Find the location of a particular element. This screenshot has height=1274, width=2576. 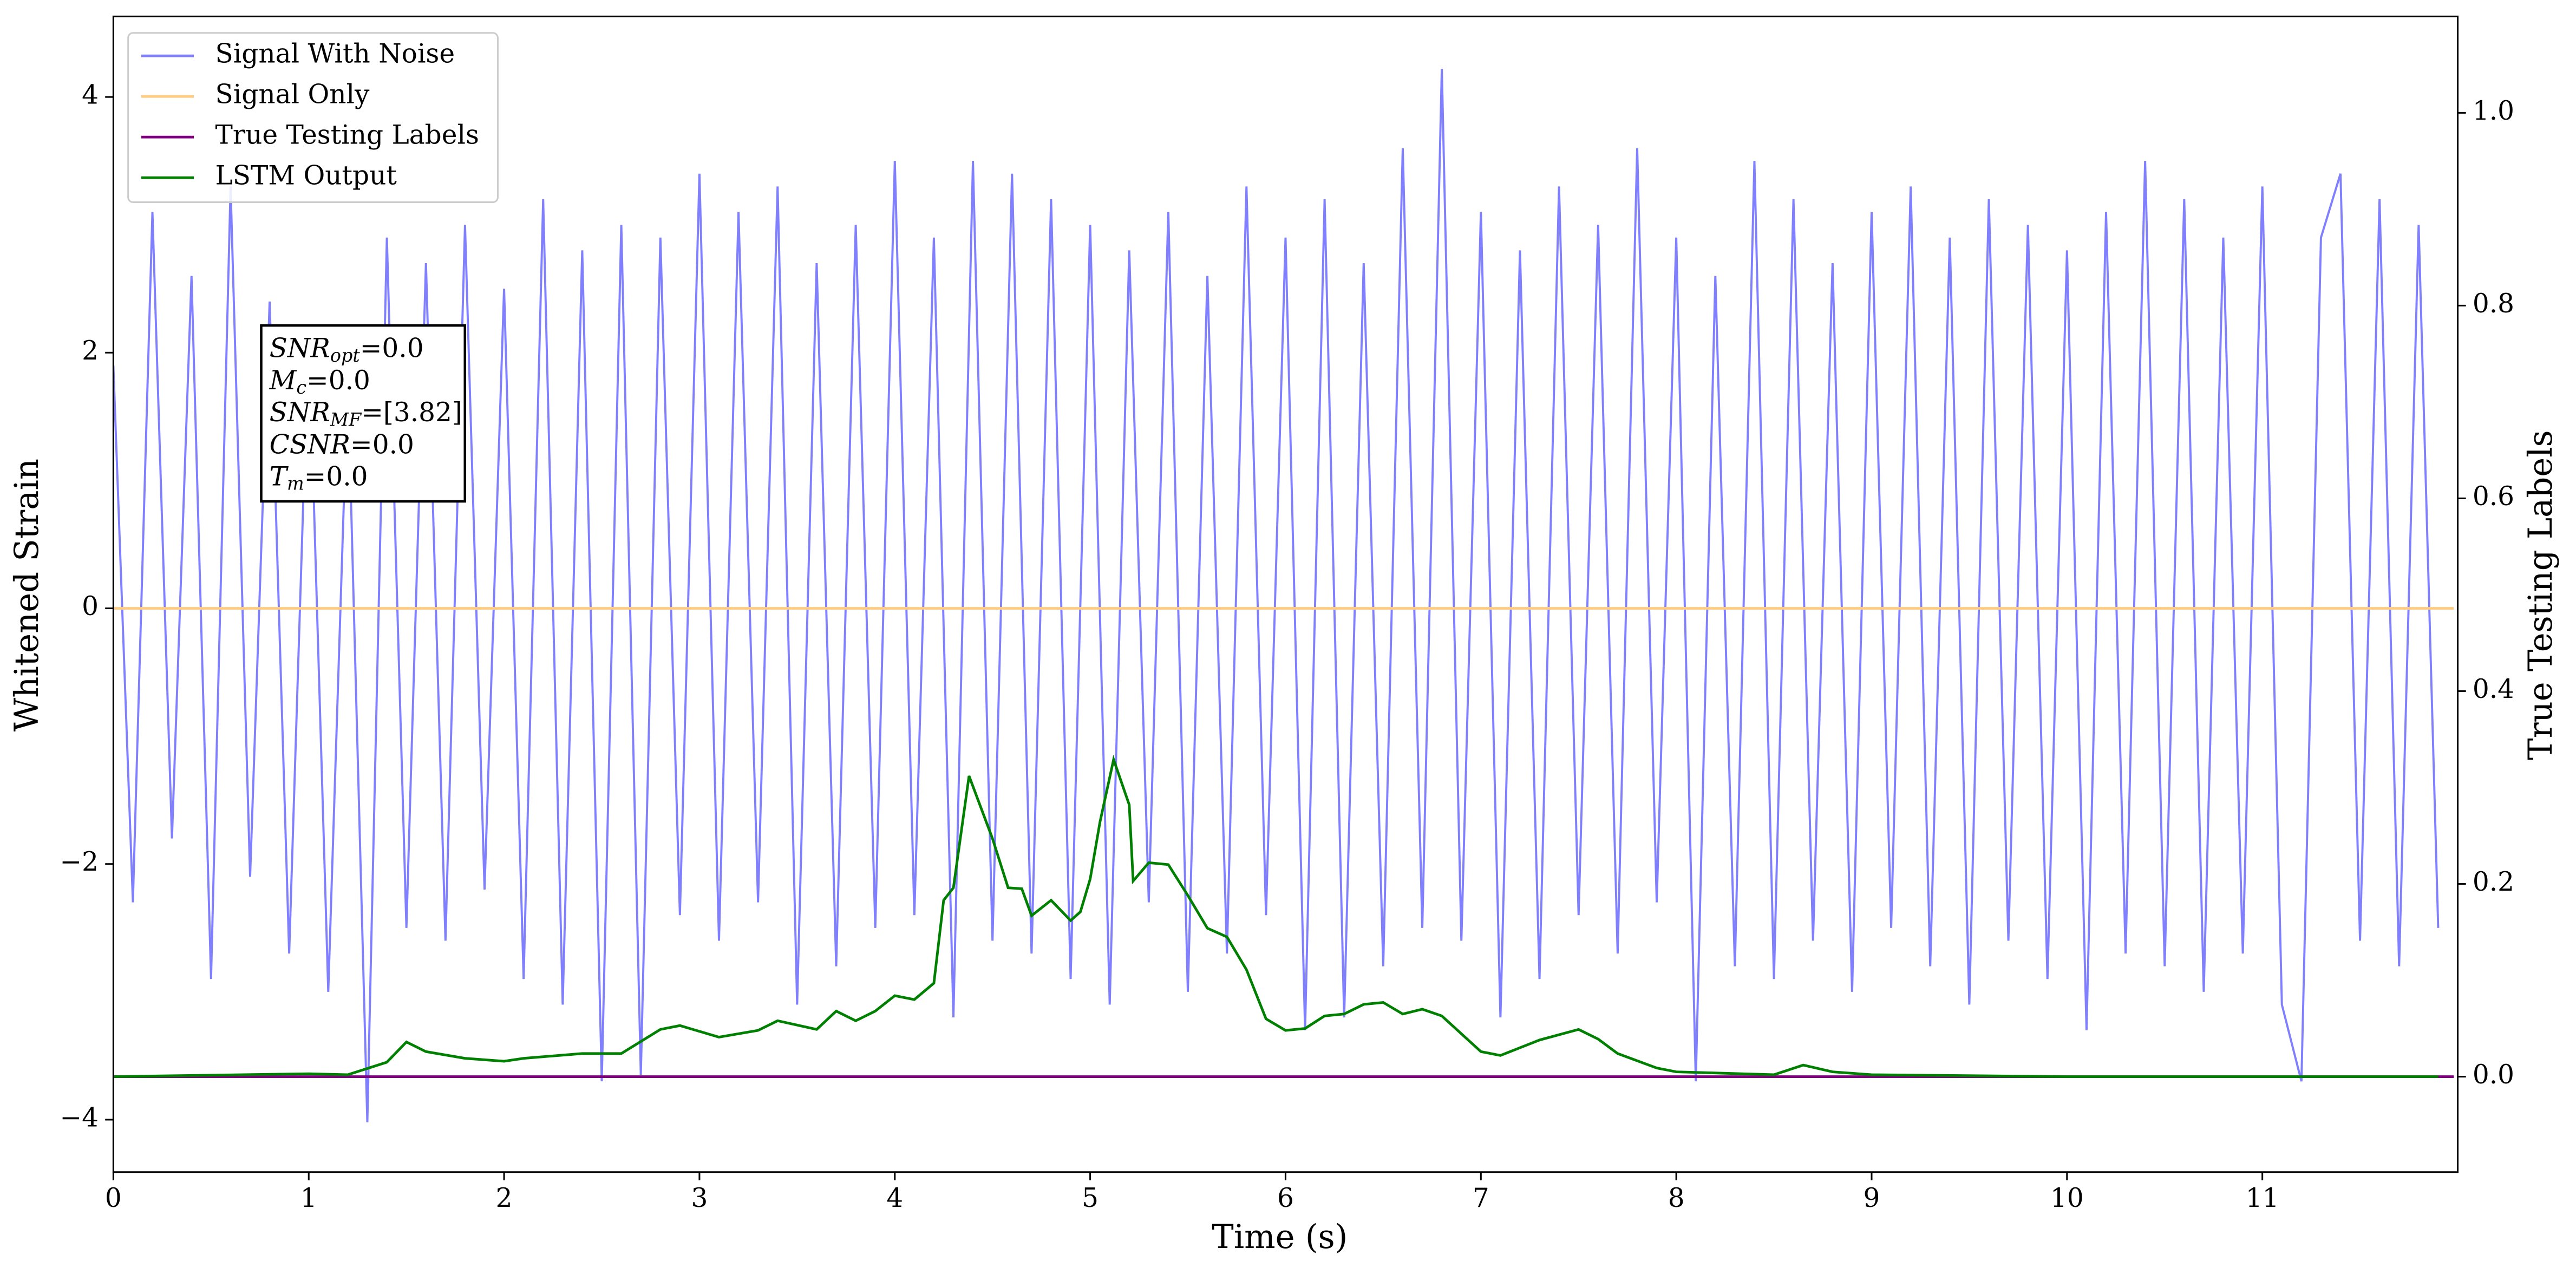

y2-tick-label: 0.6 is located at coordinates (2493, 496).